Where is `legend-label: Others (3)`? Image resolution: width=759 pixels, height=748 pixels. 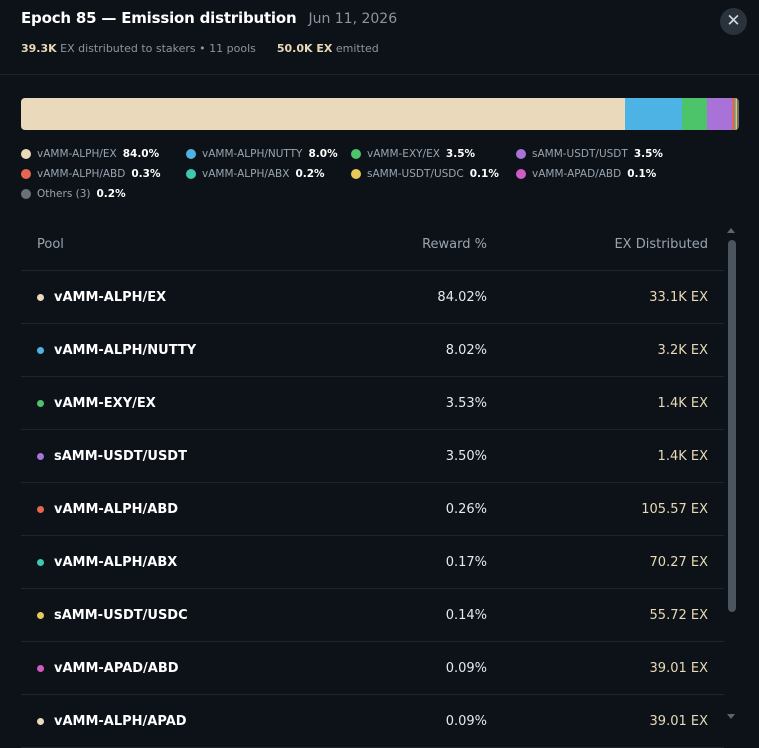
legend-label: Others (3) is located at coordinates (64, 194).